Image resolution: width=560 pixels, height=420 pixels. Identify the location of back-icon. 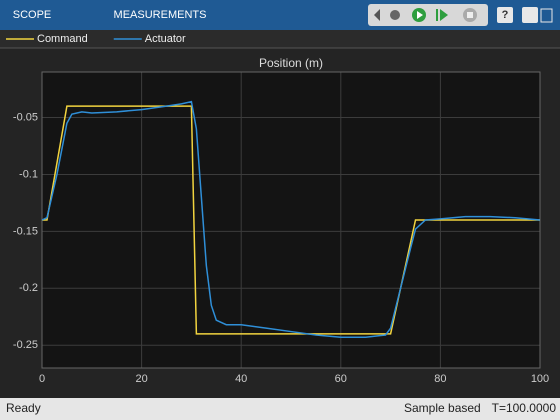
(377, 15).